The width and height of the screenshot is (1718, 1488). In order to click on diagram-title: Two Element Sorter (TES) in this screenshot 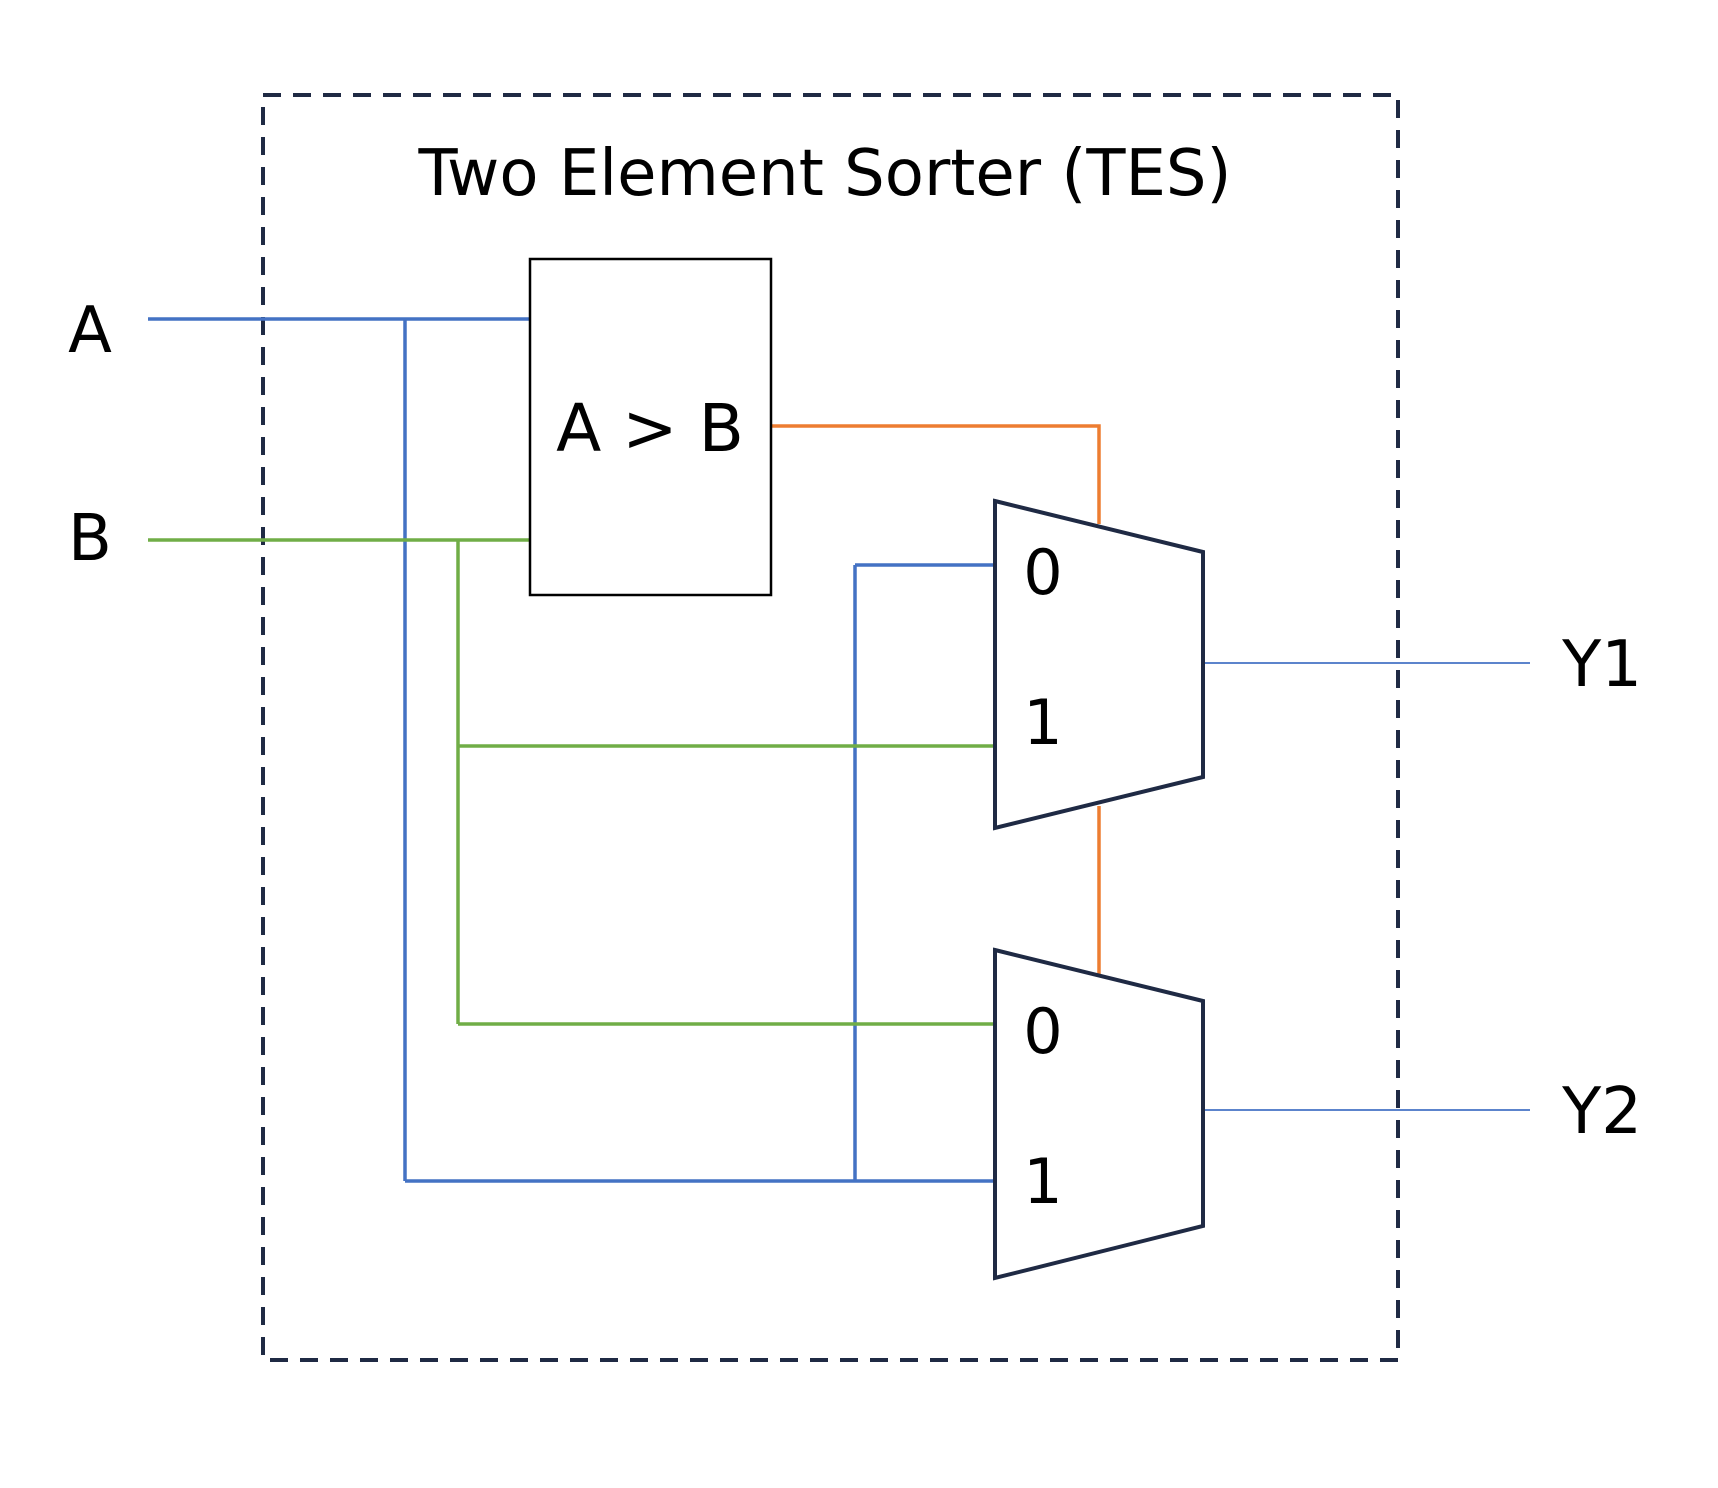, I will do `click(825, 174)`.